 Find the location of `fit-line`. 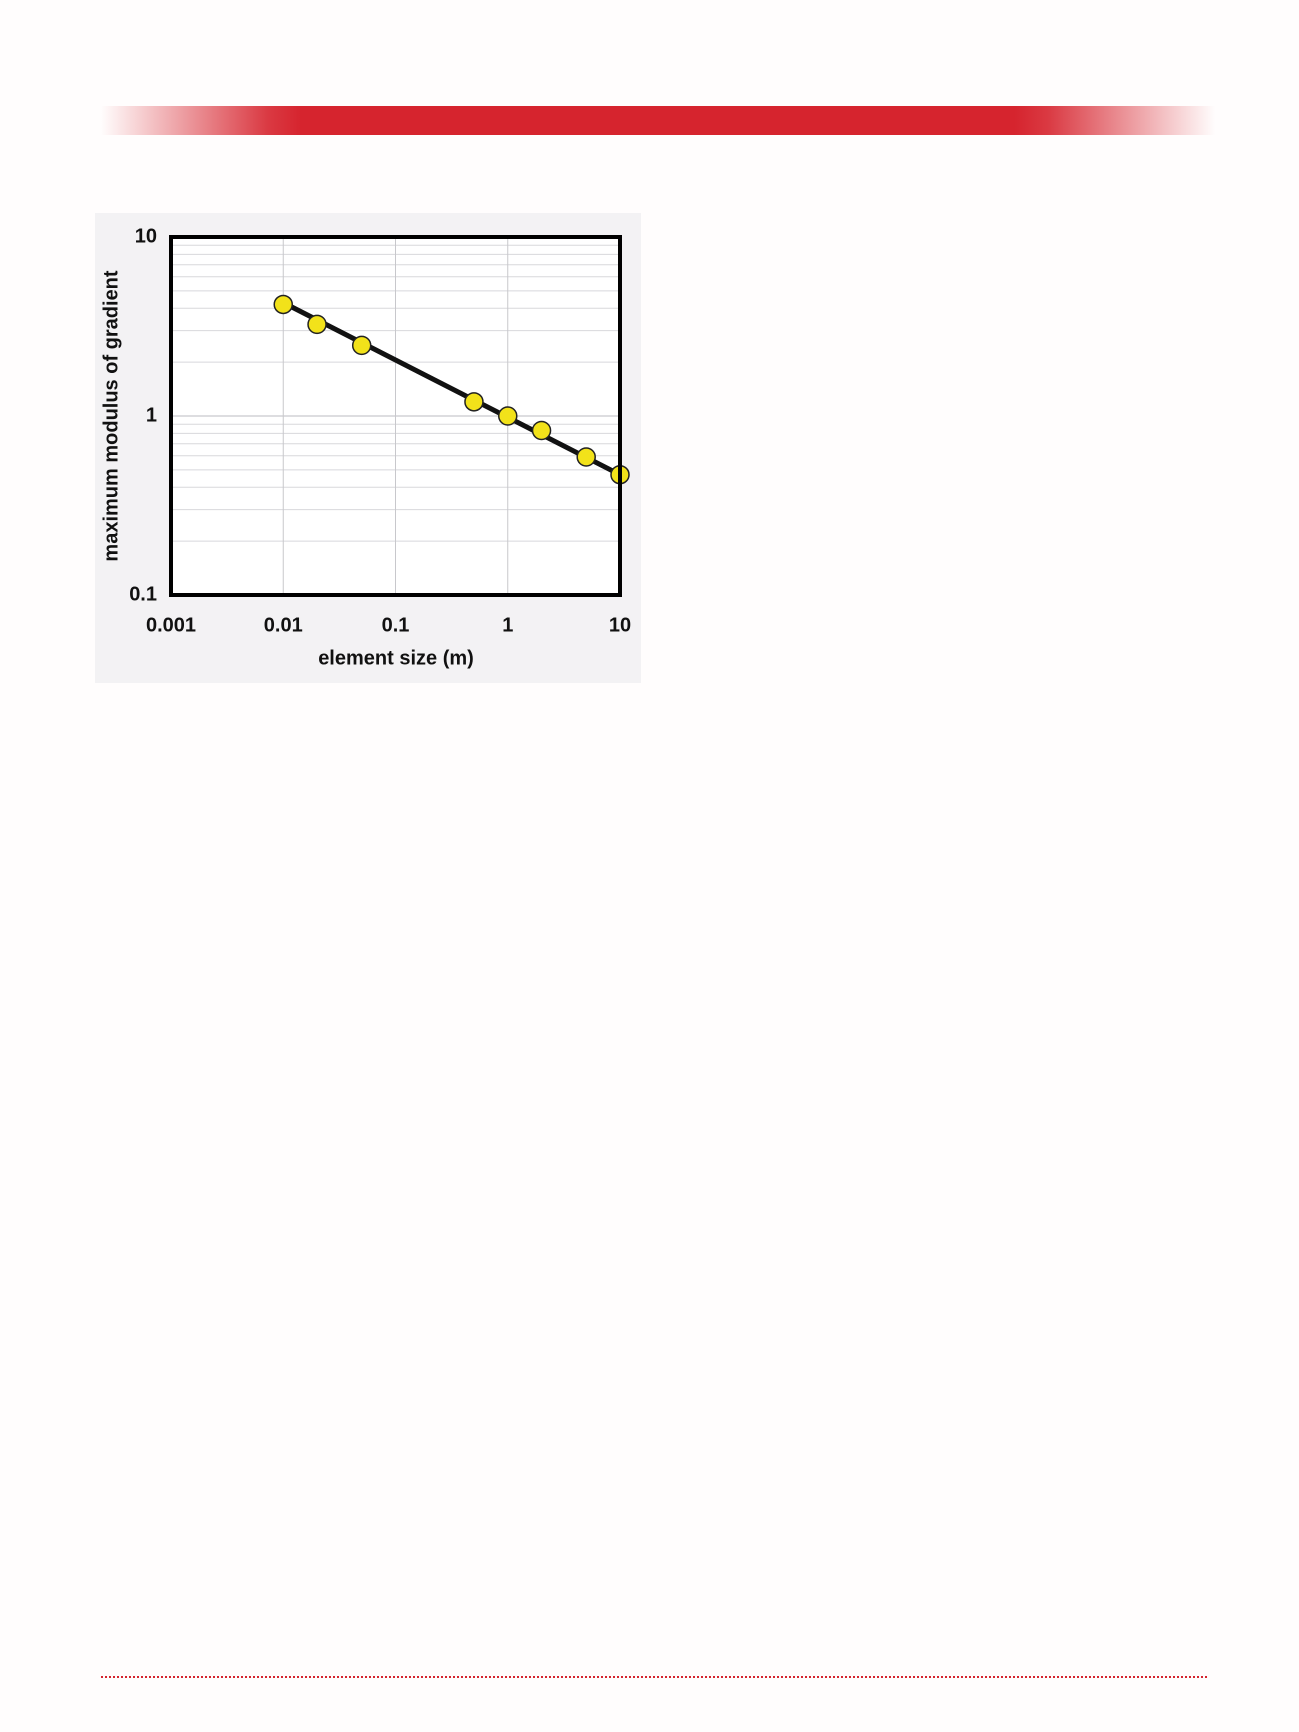

fit-line is located at coordinates (452, 388).